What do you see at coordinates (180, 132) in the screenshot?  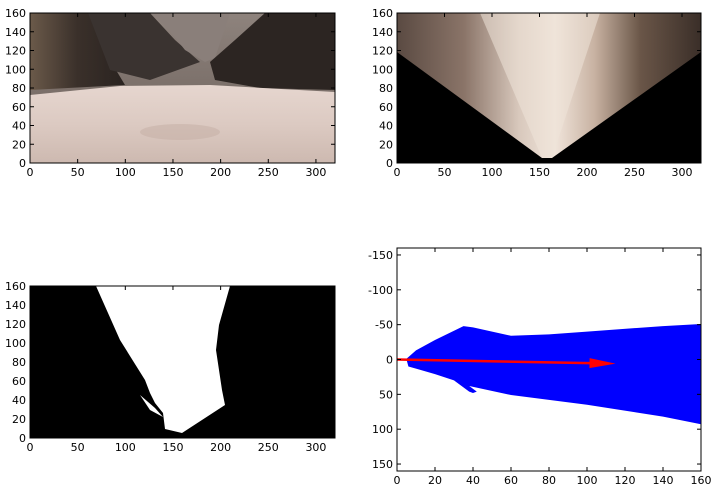 I see `camera-ground-shade` at bounding box center [180, 132].